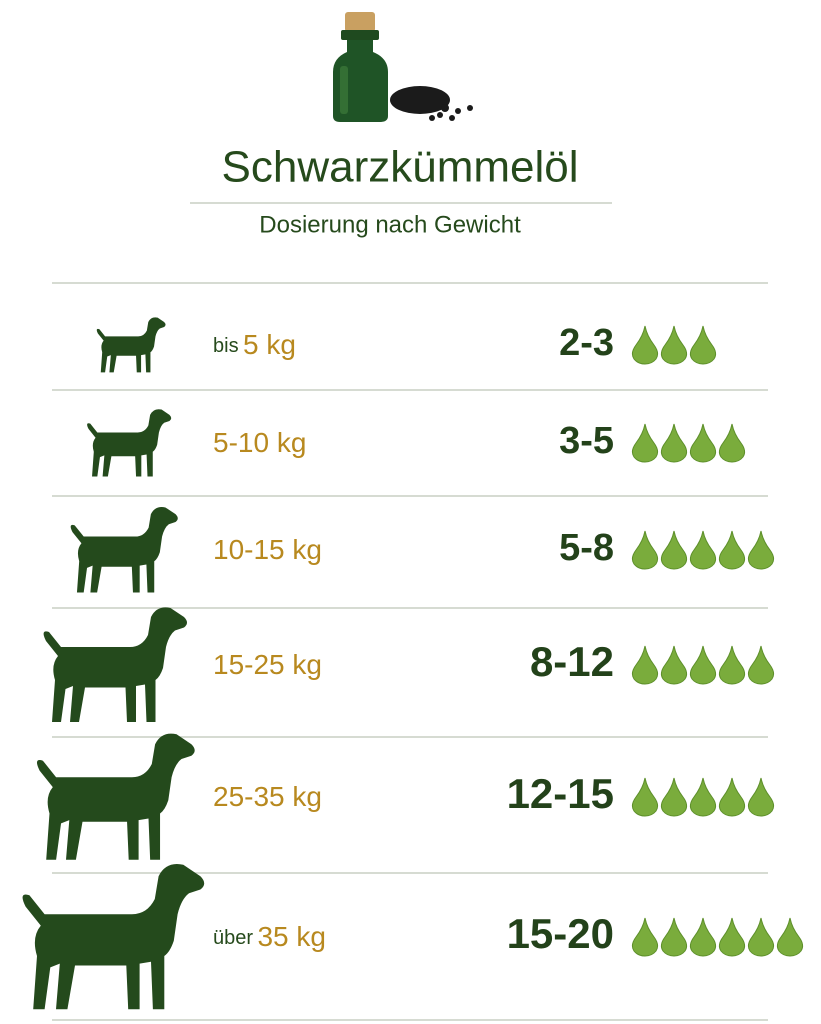  I want to click on dose-value: 3-5, so click(586, 441).